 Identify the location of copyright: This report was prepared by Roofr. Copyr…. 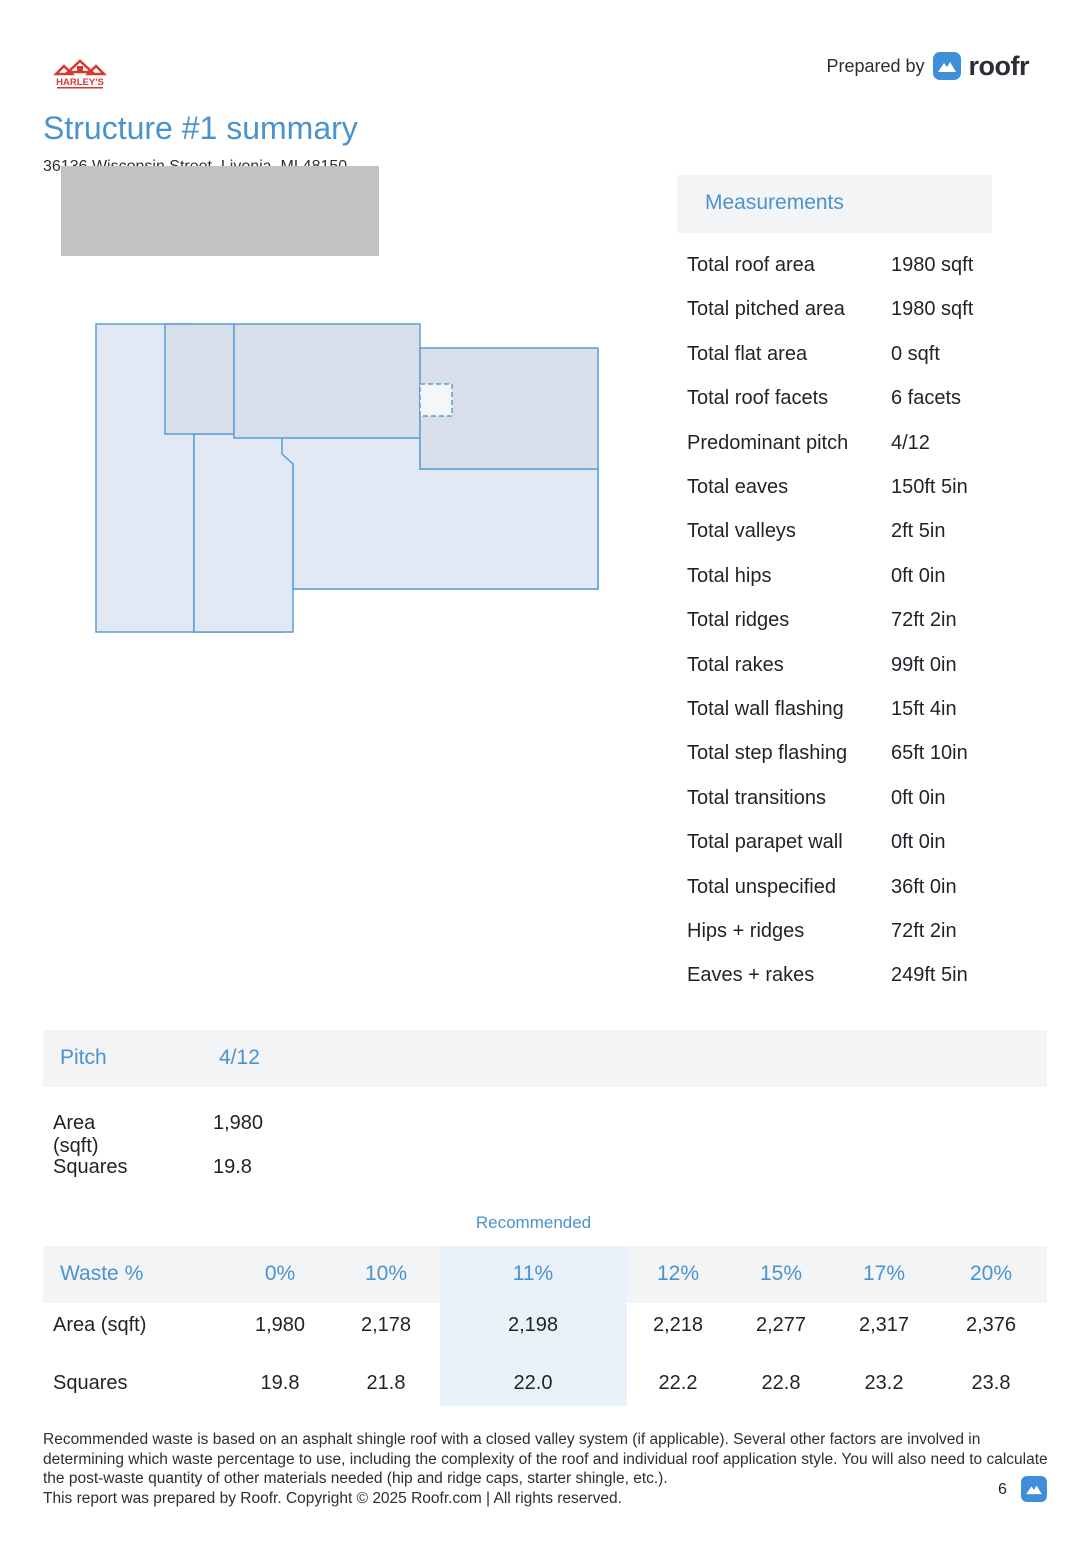
(332, 1498).